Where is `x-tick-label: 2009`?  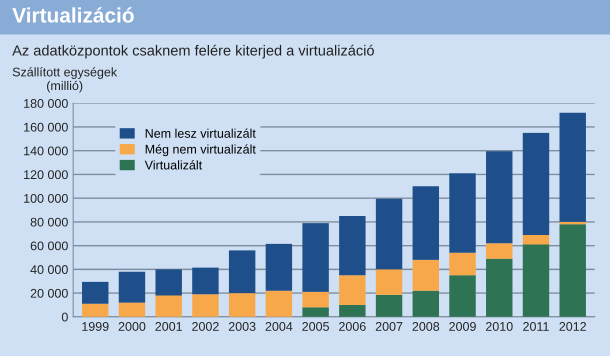
x-tick-label: 2009 is located at coordinates (462, 326).